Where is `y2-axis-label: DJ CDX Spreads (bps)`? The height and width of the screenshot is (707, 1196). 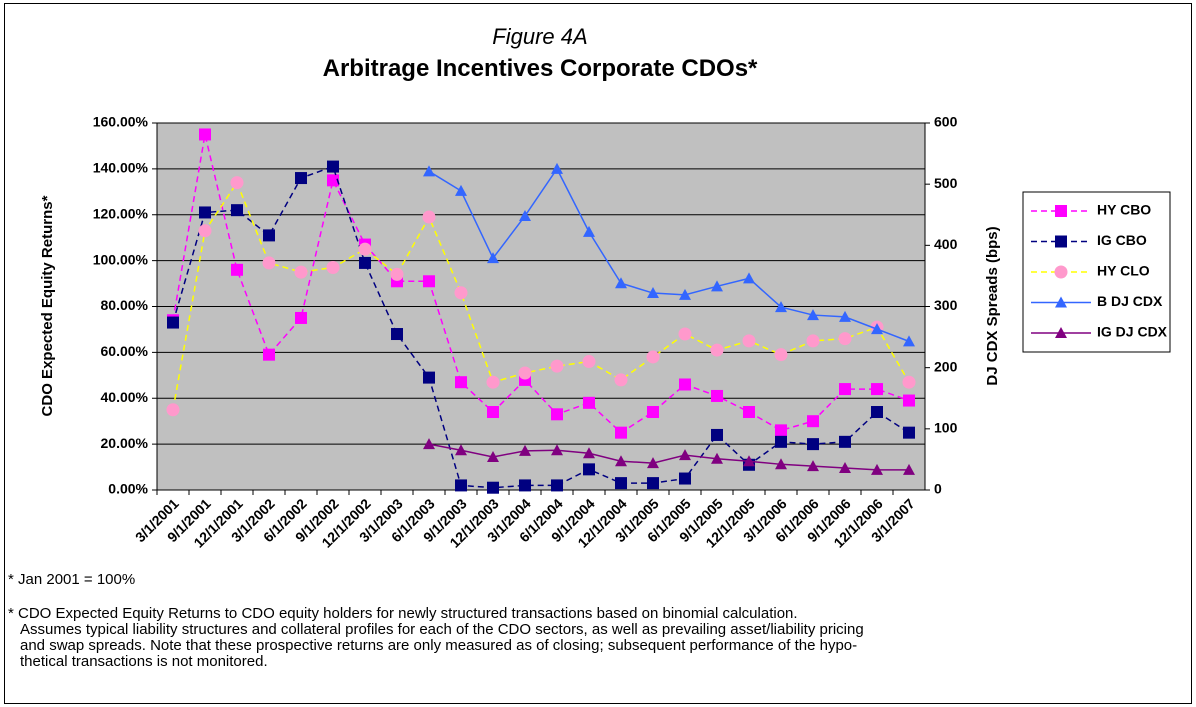 y2-axis-label: DJ CDX Spreads (bps) is located at coordinates (992, 305).